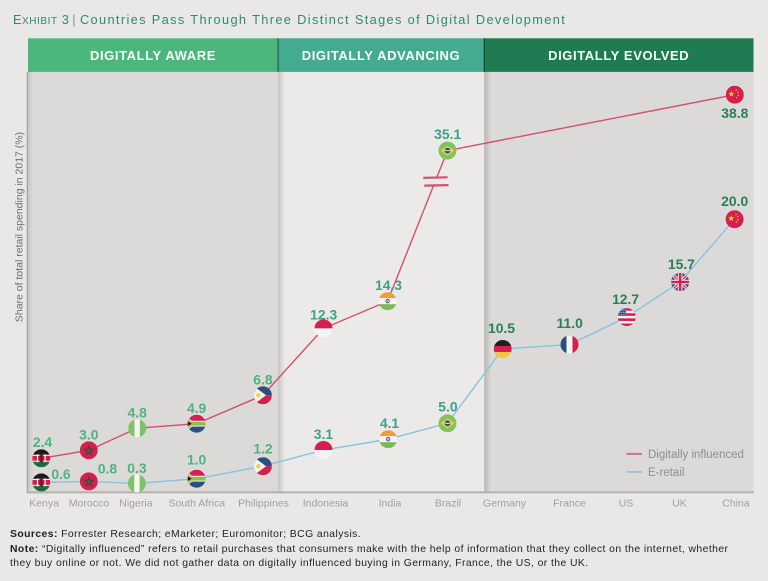  I want to click on svg-text: Digitally influenced, so click(696, 455).